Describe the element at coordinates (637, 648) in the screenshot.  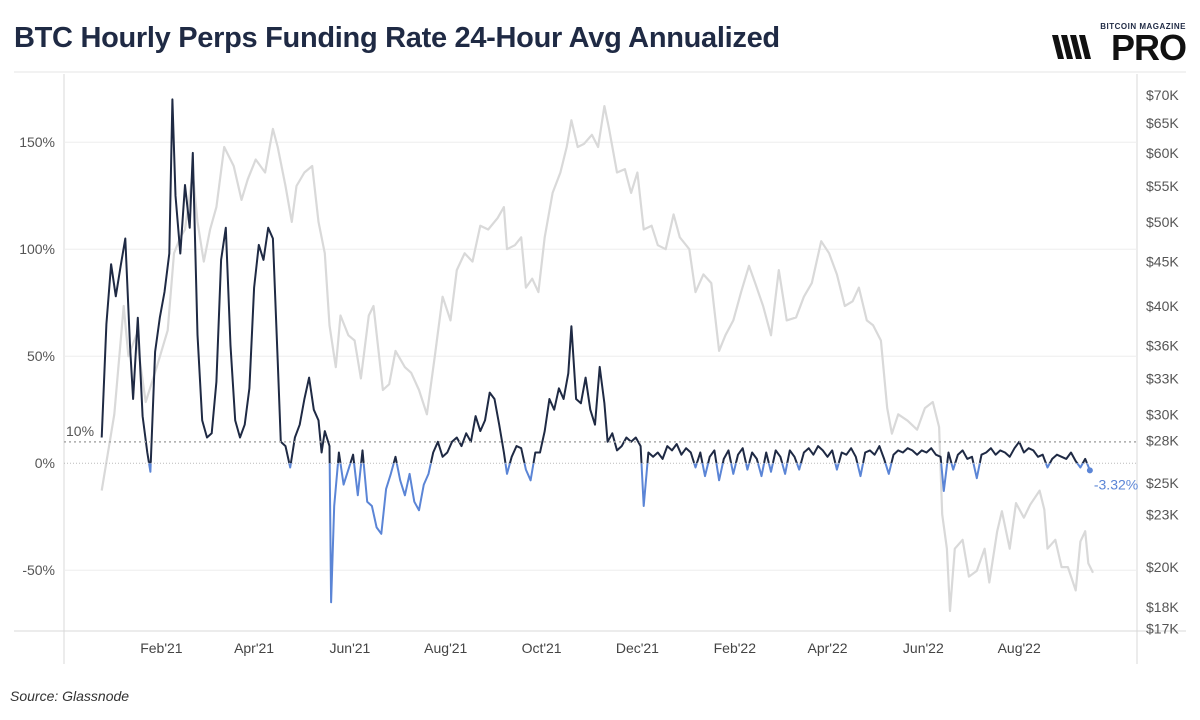
I see `x-tick-label: Dec'21` at that location.